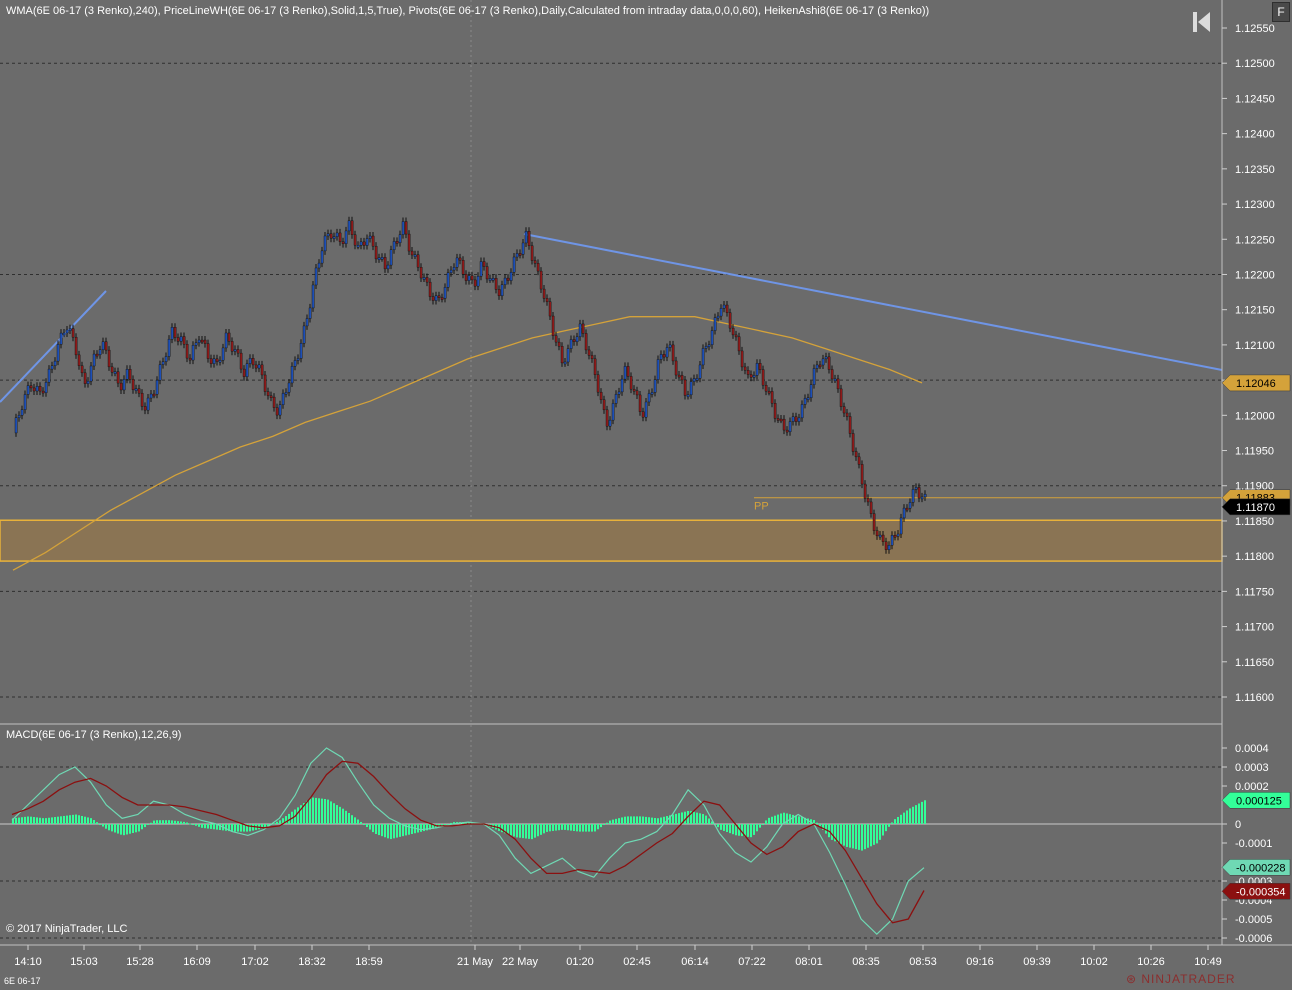  Describe the element at coordinates (1201, 22) in the screenshot. I see `scroll-to-start-button` at that location.